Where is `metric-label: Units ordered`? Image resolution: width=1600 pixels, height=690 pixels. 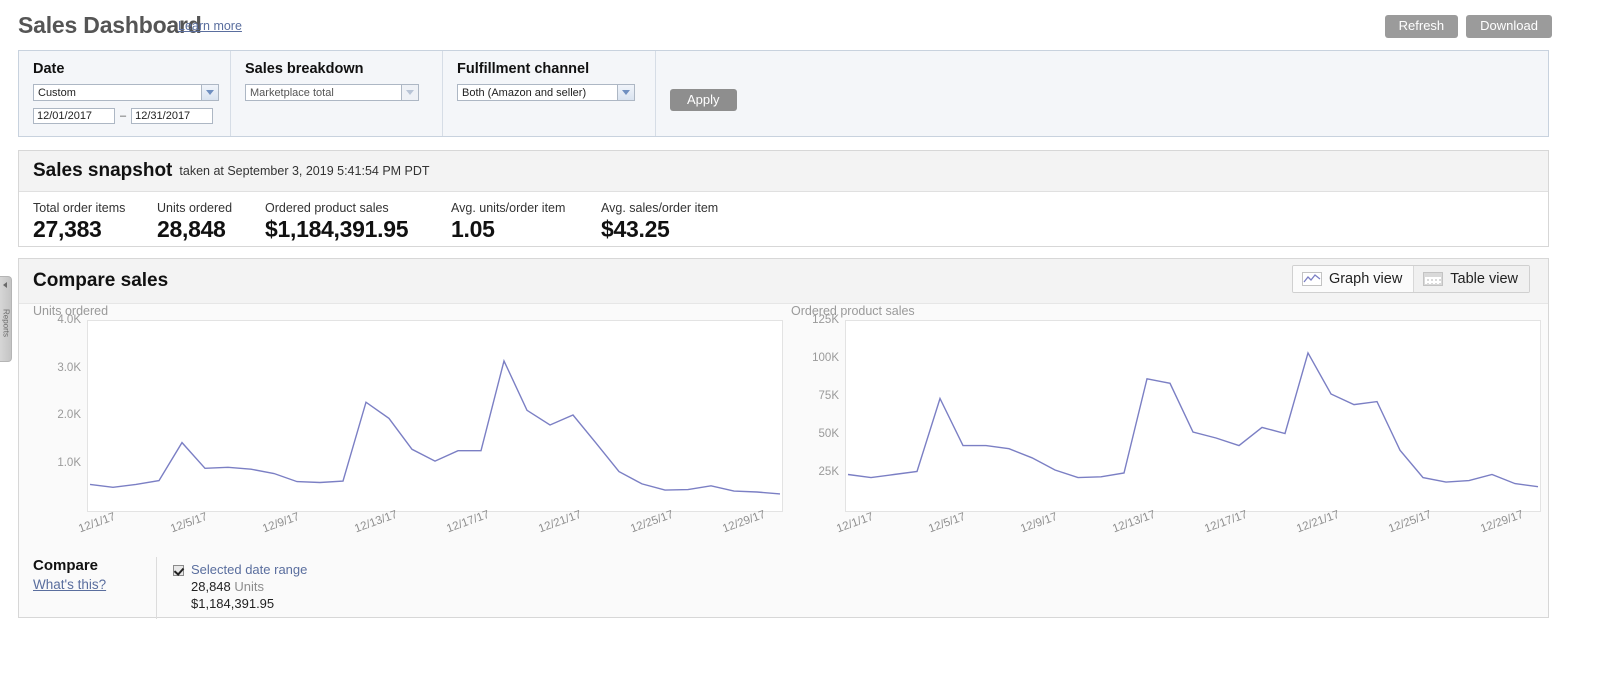
metric-label: Units ordered is located at coordinates (195, 208).